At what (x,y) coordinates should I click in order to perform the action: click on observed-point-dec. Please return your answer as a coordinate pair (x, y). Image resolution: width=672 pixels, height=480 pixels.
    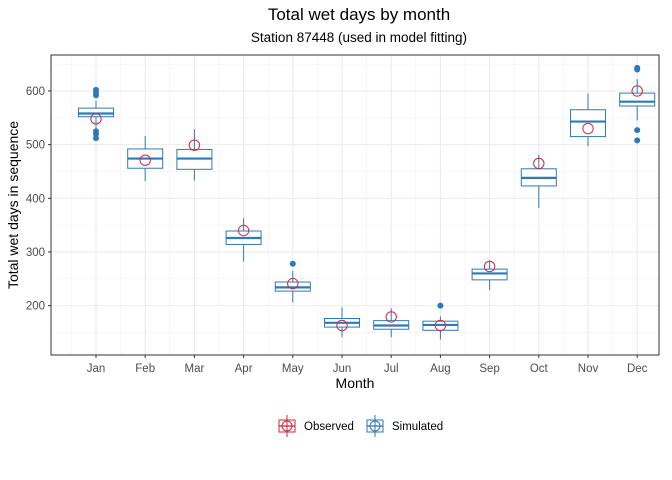
    Looking at the image, I should click on (637, 91).